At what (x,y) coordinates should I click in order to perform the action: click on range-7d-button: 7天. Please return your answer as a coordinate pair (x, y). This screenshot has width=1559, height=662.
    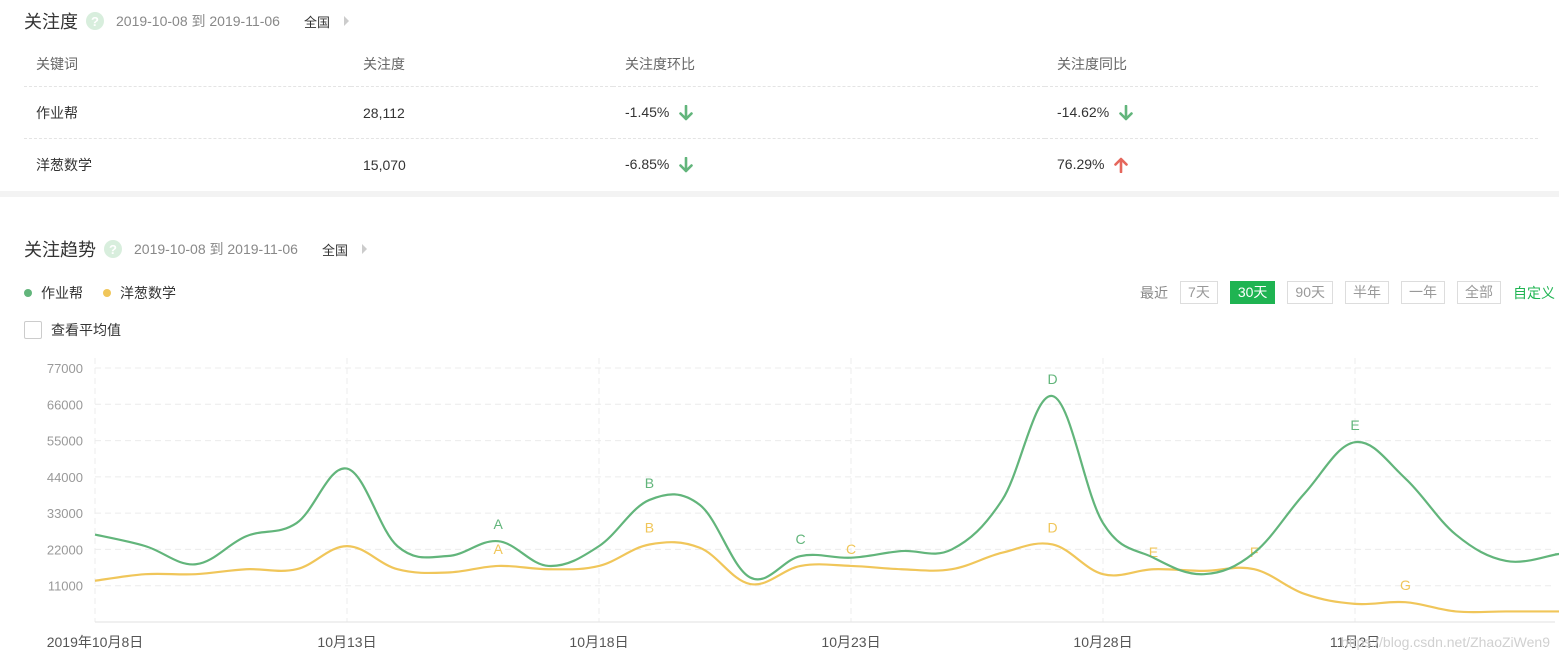
    Looking at the image, I should click on (1199, 292).